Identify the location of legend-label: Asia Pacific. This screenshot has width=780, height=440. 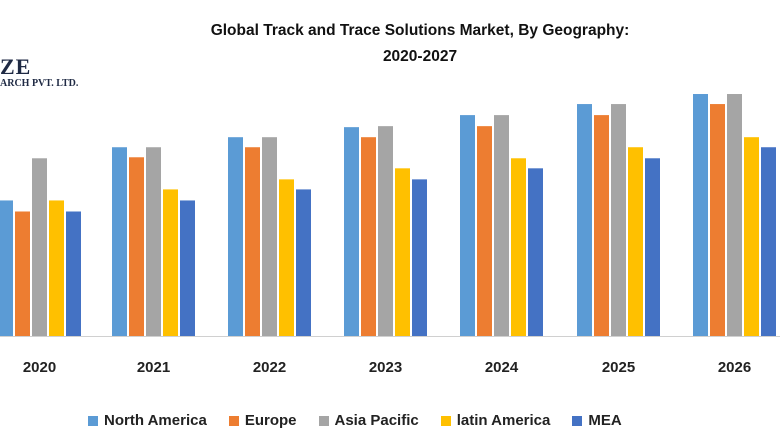
(376, 420).